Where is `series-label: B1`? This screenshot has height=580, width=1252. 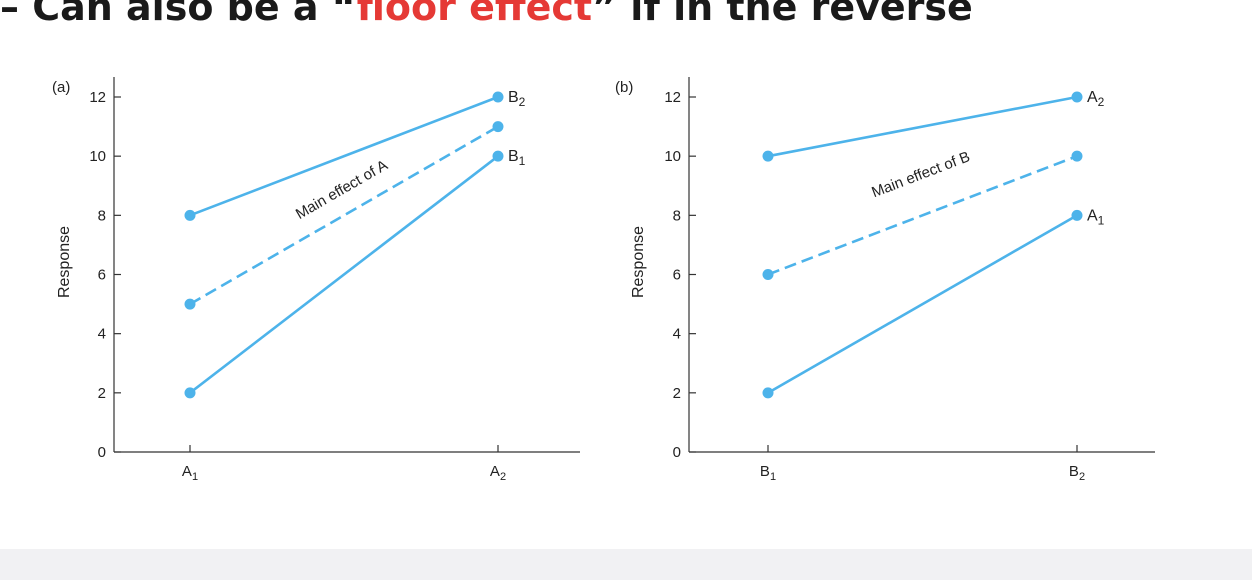 series-label: B1 is located at coordinates (517, 158).